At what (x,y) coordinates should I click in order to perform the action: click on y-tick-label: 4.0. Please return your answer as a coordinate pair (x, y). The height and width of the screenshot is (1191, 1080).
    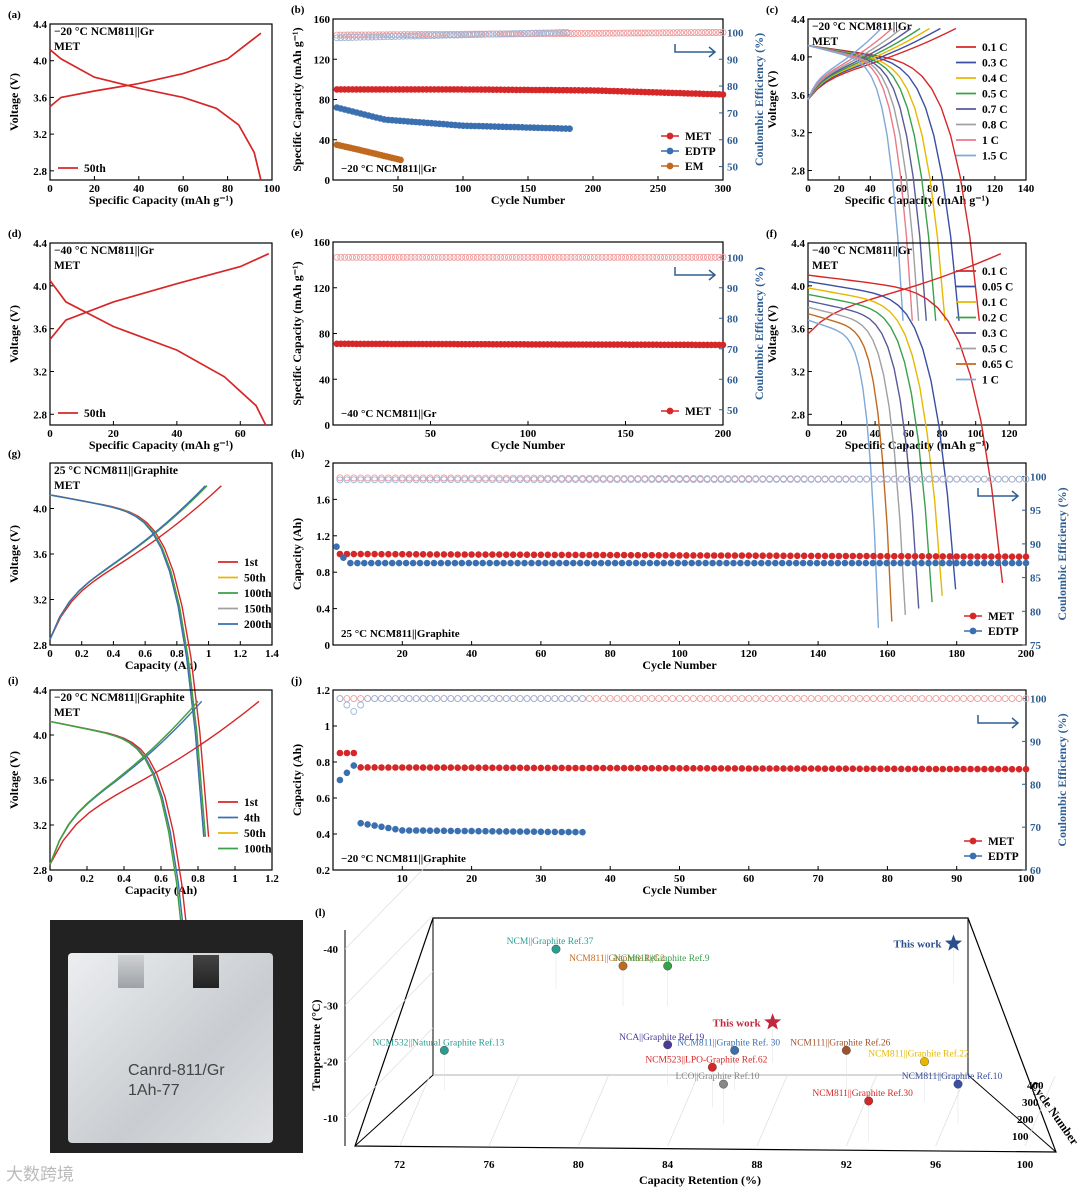
    Looking at the image, I should click on (798, 58).